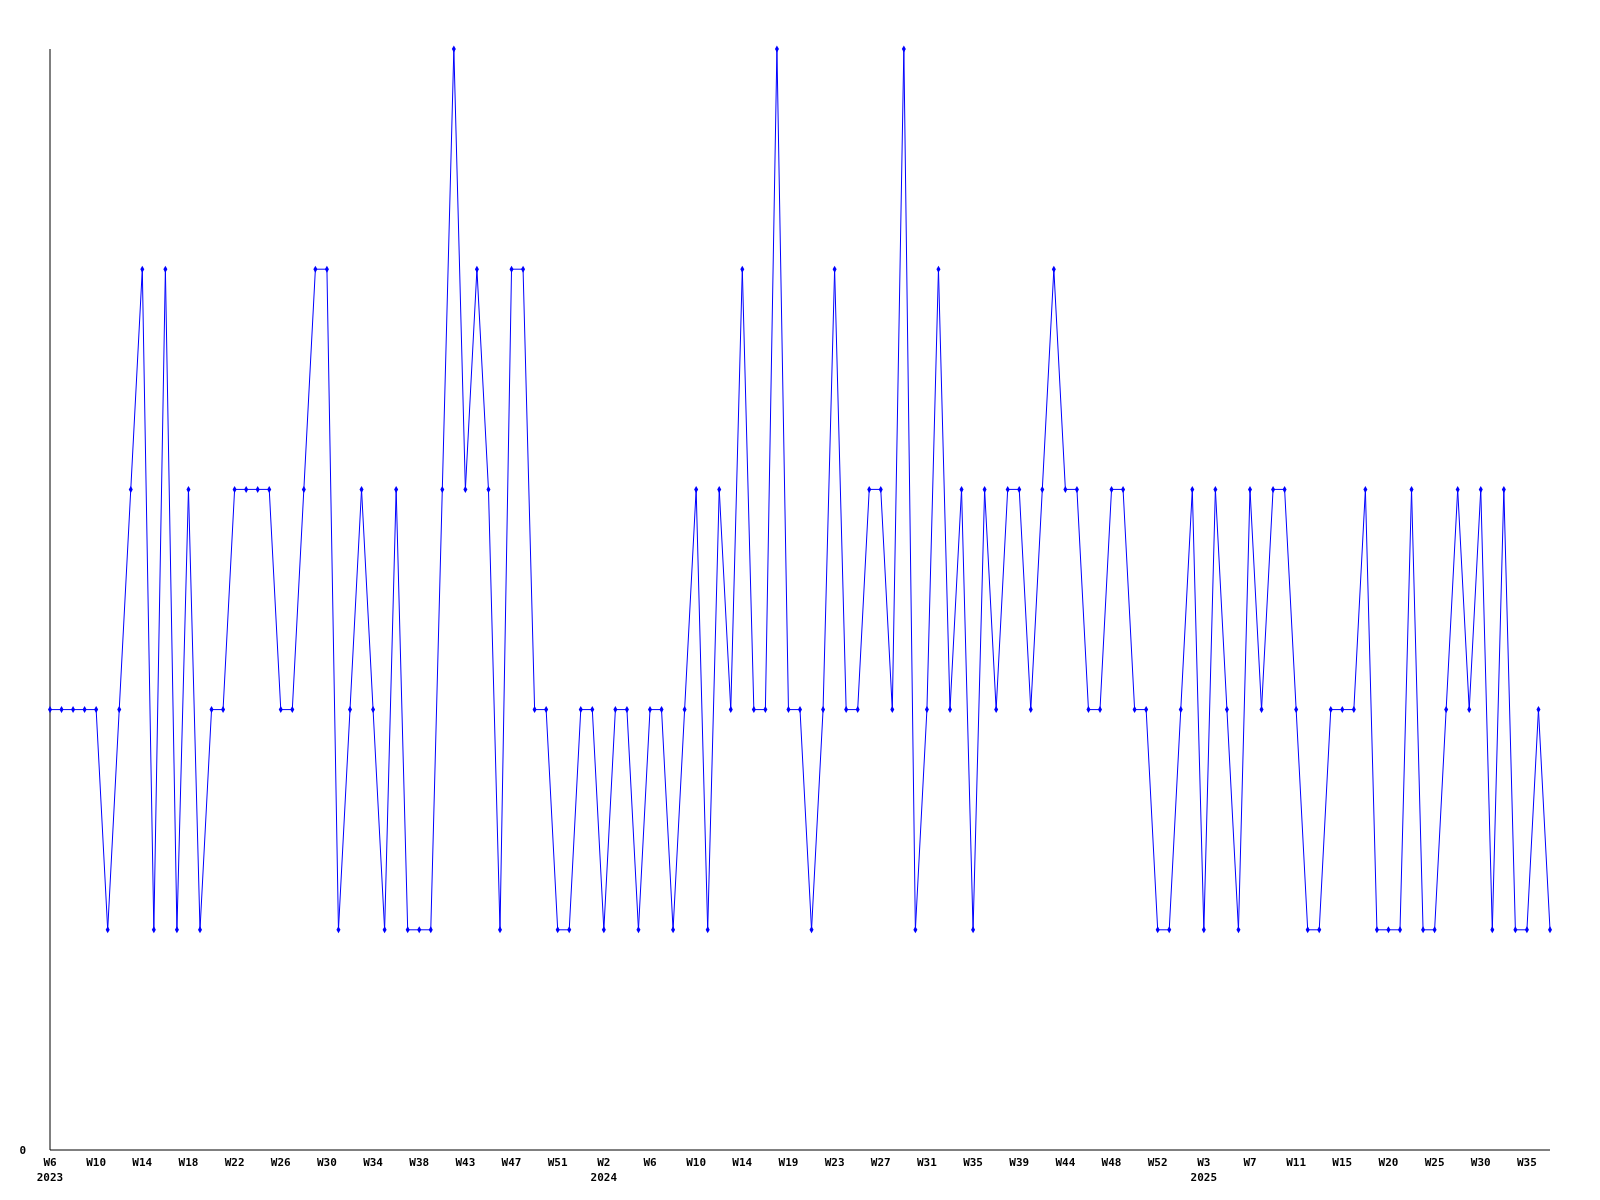 The width and height of the screenshot is (1600, 1200). What do you see at coordinates (650, 1162) in the screenshot?
I see `x-tick-label: W6` at bounding box center [650, 1162].